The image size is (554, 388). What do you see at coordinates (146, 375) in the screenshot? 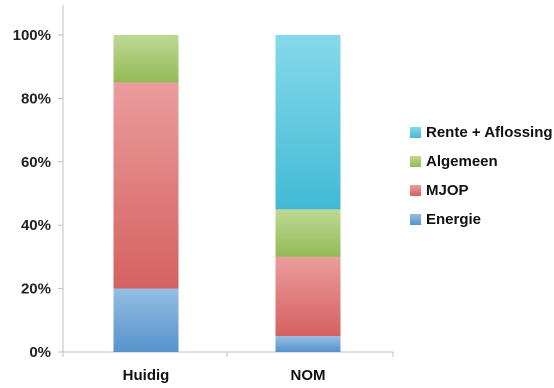
I see `x-tick-label: Huidig` at bounding box center [146, 375].